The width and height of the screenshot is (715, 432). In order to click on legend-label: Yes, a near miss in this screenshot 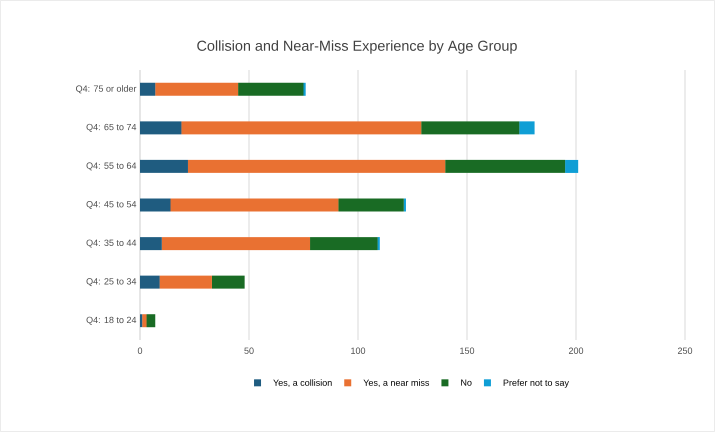, I will do `click(396, 383)`.